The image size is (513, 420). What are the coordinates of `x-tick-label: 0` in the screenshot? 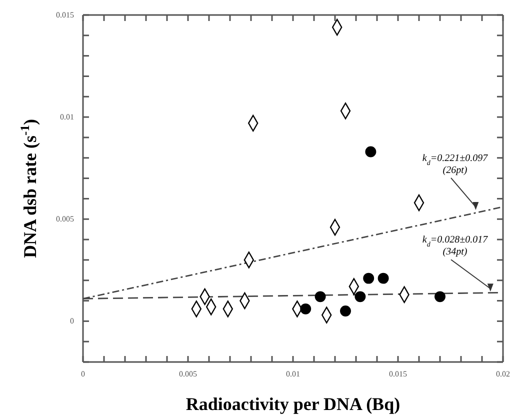 It's located at (83, 374).